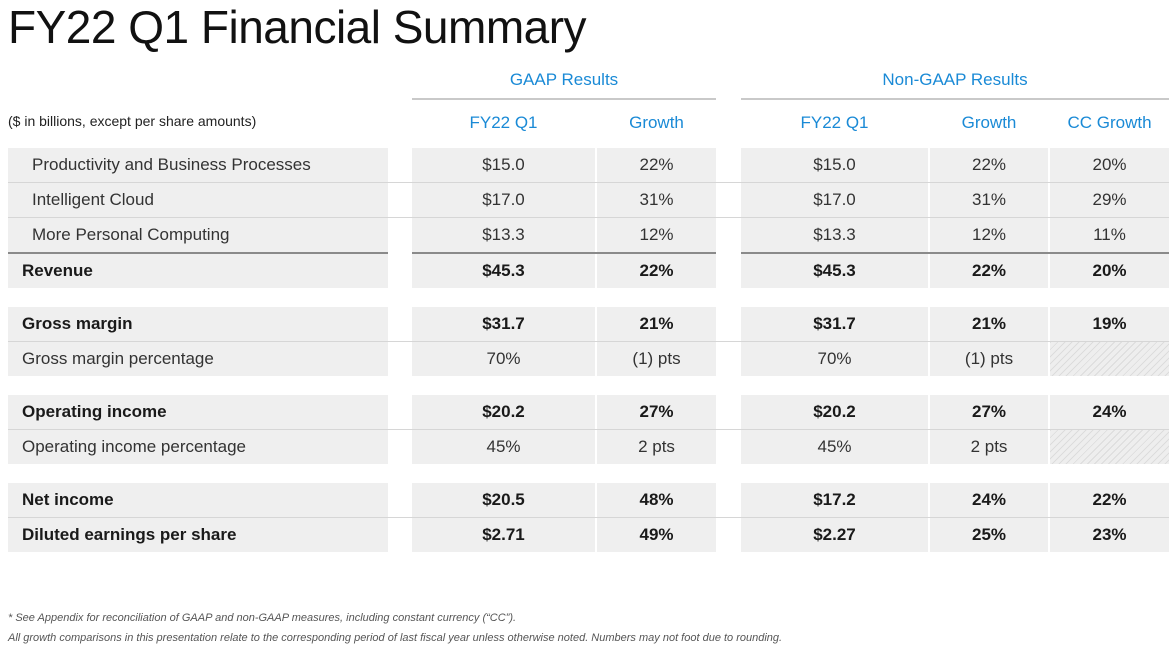  I want to click on row-label: Productivity and Business Processes, so click(198, 165).